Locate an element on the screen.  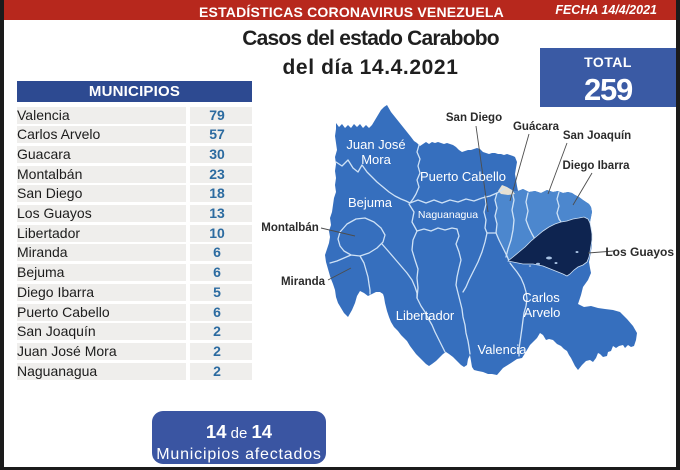
svg-text: Miranda is located at coordinates (303, 282).